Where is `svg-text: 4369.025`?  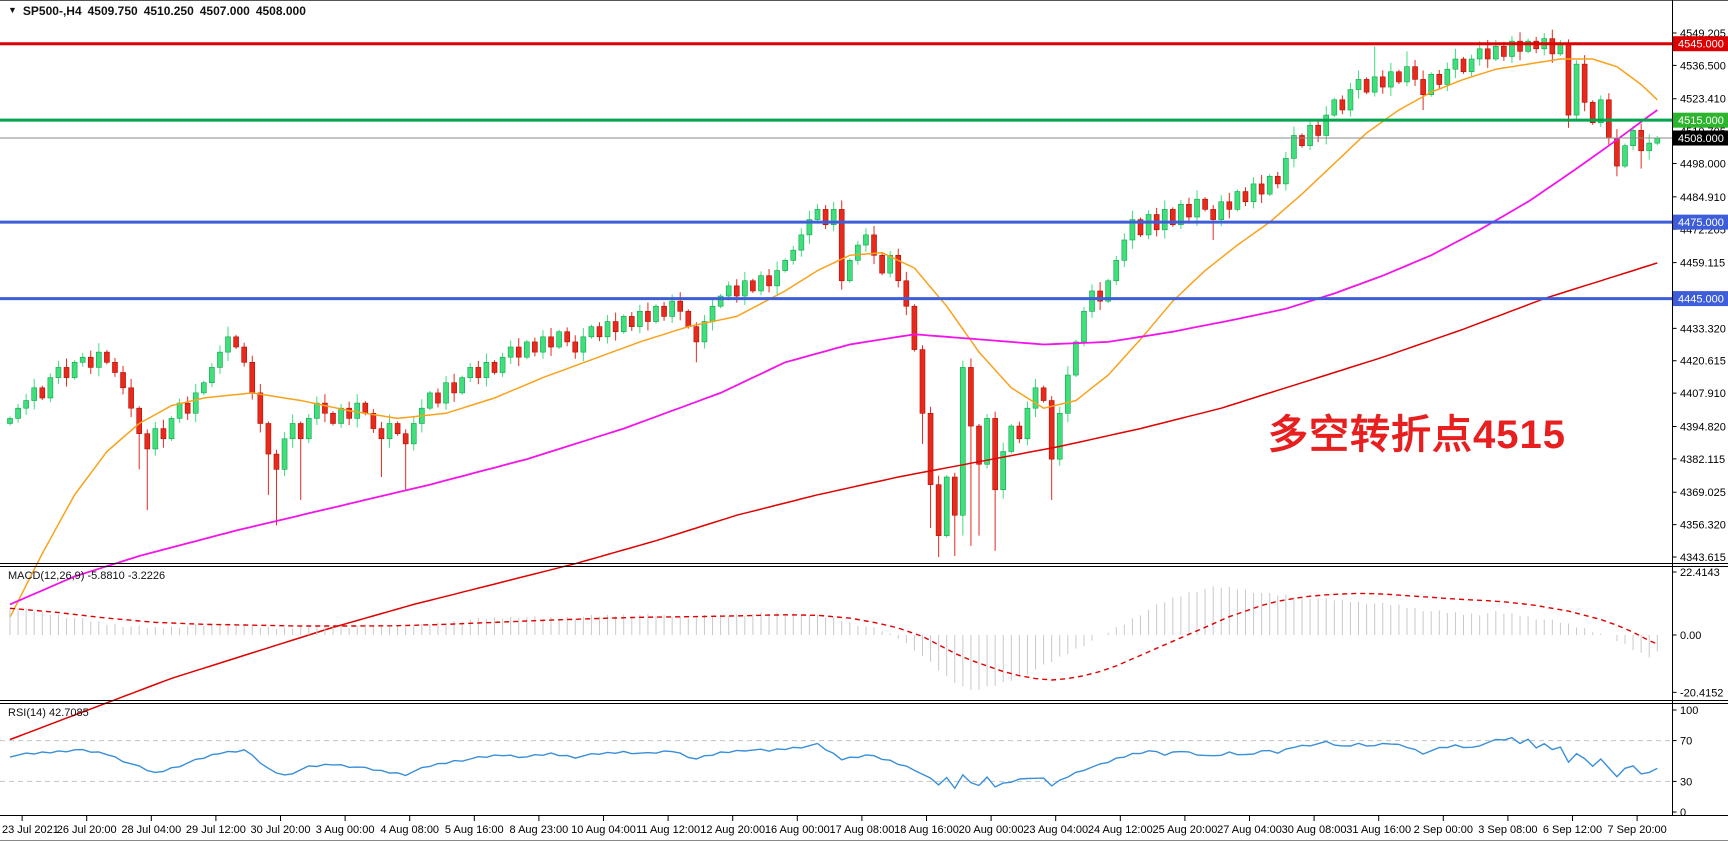 svg-text: 4369.025 is located at coordinates (1703, 493).